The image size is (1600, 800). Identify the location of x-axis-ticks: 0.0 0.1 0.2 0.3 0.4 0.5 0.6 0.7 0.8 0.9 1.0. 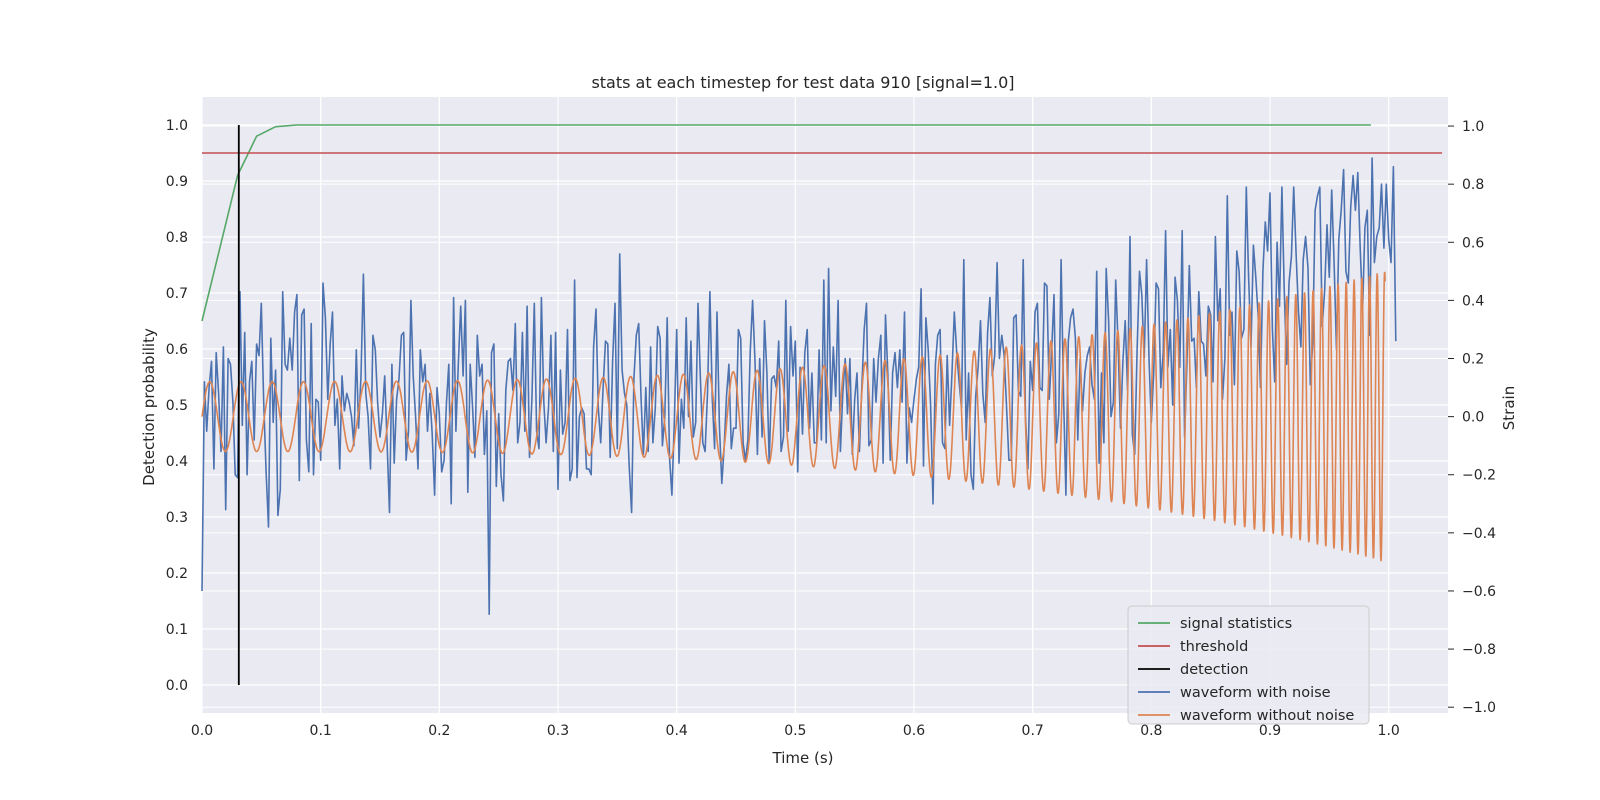
(795, 731).